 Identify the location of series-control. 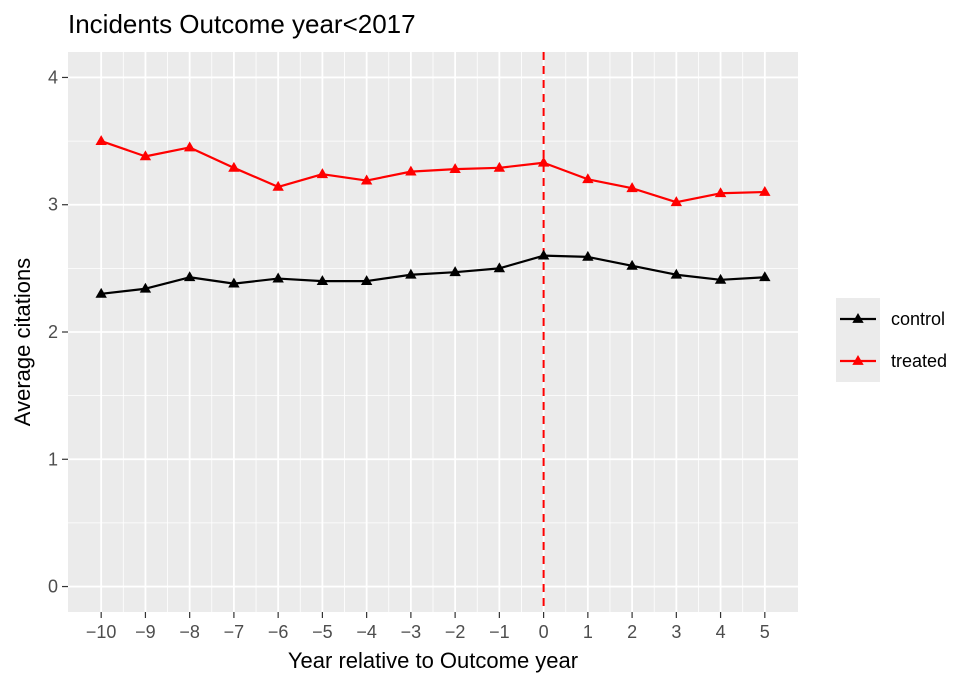
(433, 273).